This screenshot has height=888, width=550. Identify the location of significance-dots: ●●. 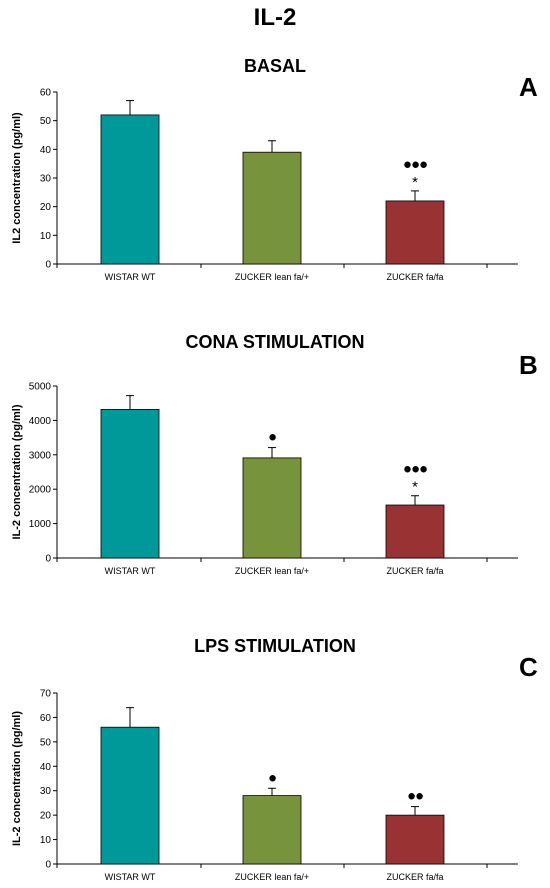
(415, 796).